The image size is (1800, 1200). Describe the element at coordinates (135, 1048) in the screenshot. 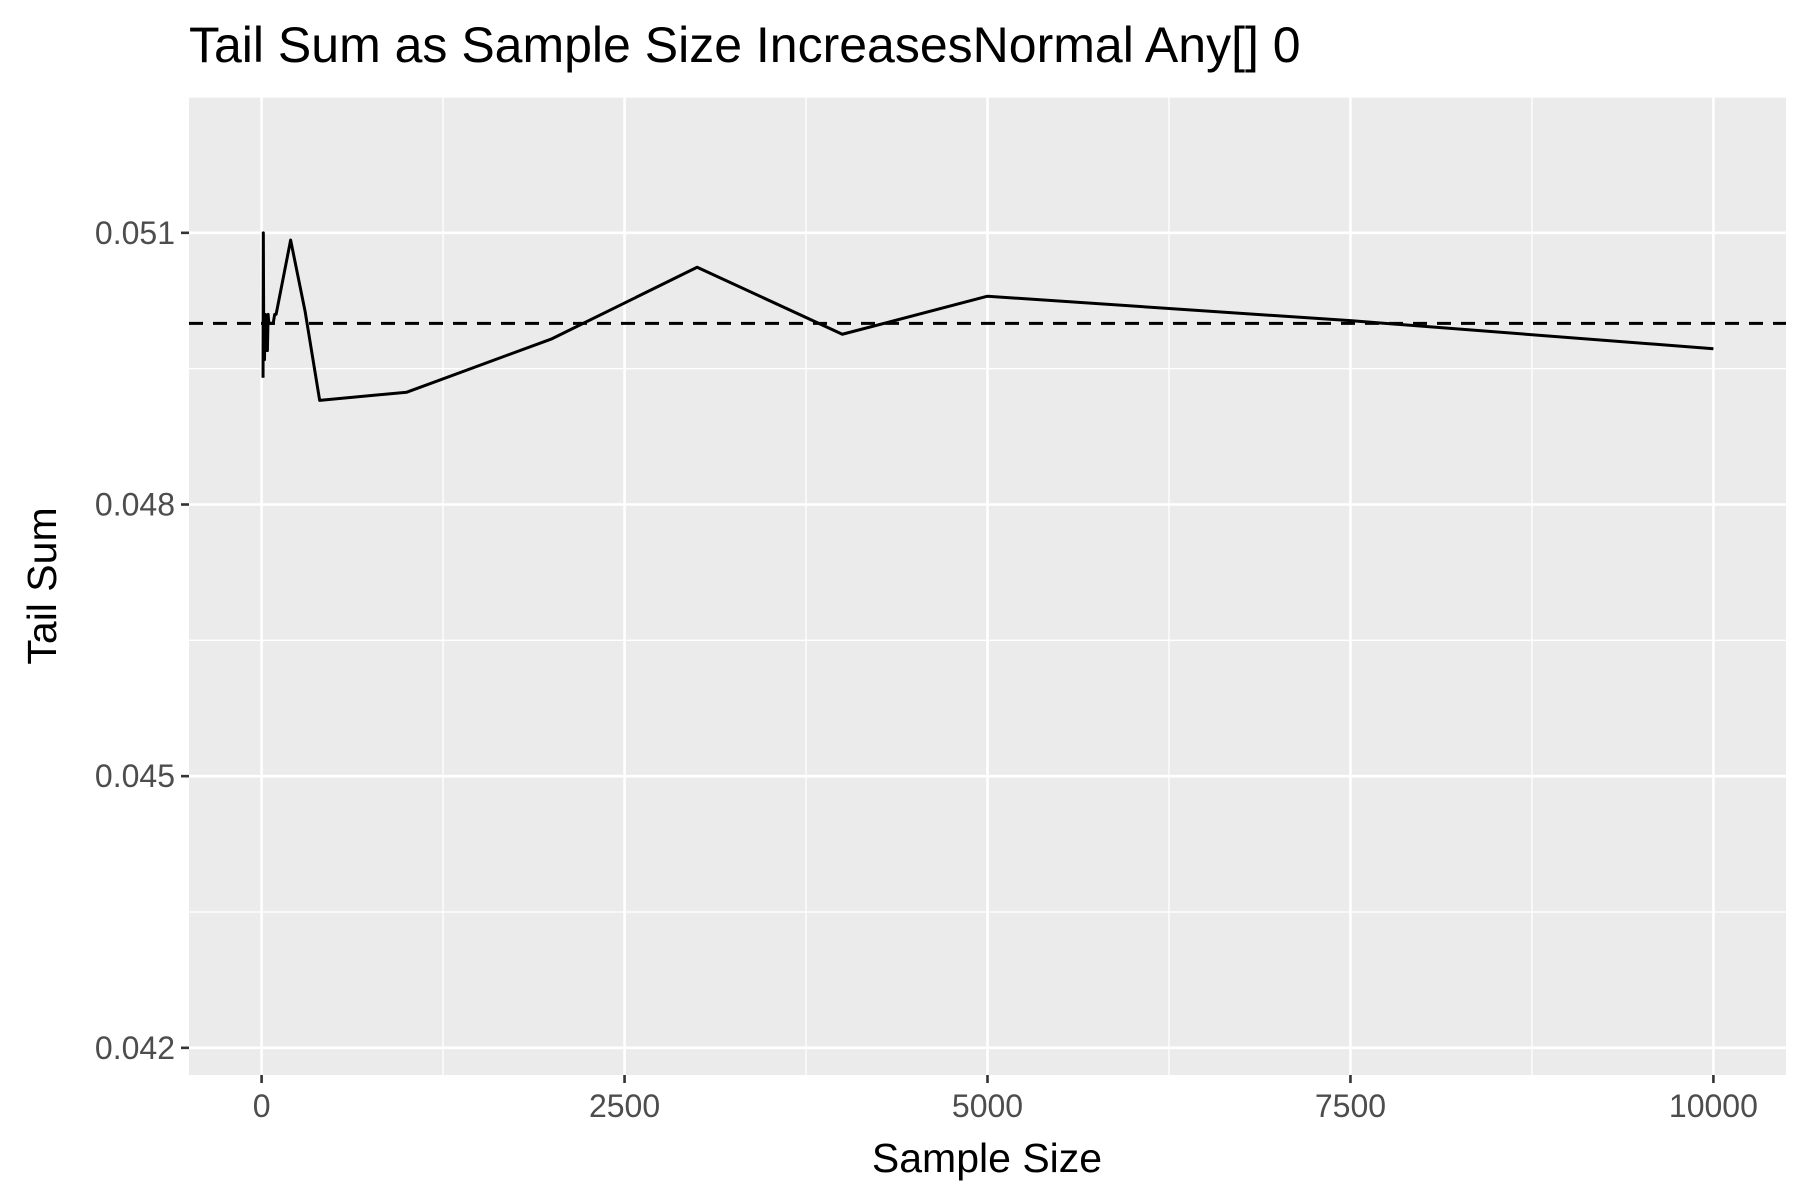

I see `y-tick-label: 0.042` at that location.